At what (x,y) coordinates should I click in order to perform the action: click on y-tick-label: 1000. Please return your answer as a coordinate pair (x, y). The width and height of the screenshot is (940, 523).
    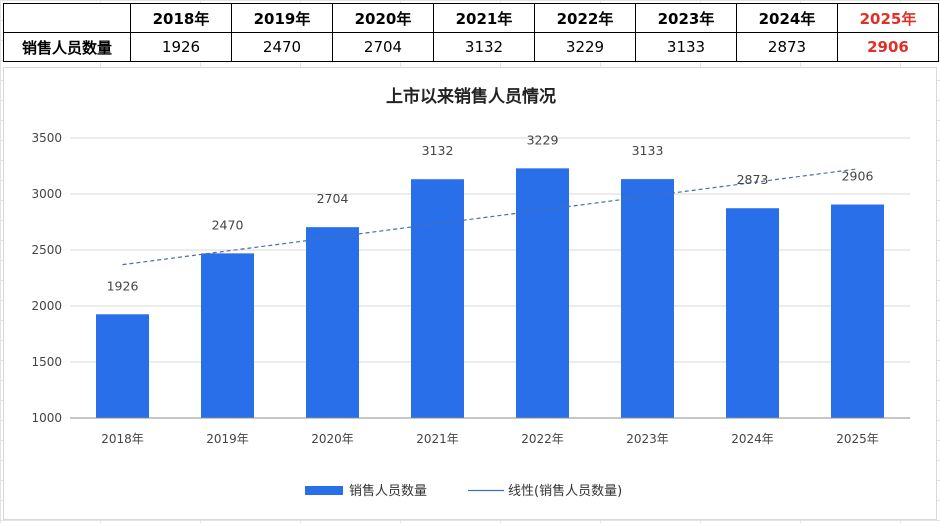
    Looking at the image, I should click on (46, 418).